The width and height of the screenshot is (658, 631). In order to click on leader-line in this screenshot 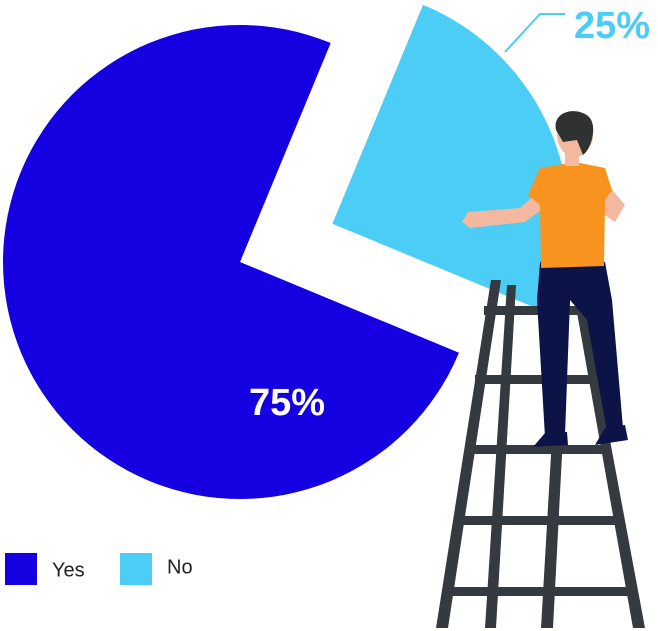, I will do `click(534, 33)`.